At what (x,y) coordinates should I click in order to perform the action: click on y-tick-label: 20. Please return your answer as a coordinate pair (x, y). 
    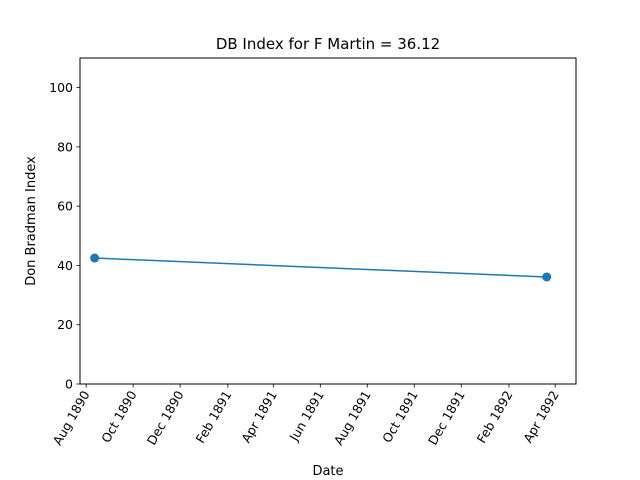
    Looking at the image, I should click on (65, 324).